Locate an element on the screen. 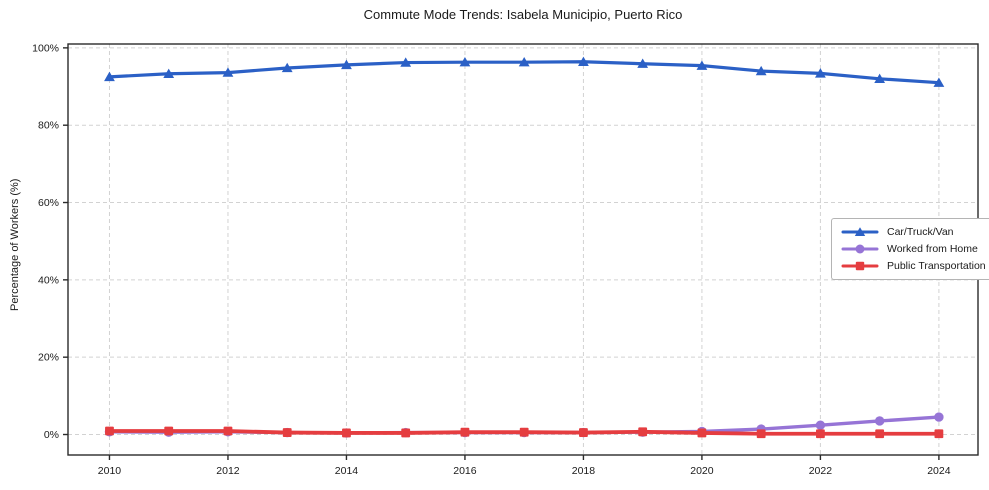  series-public-transportation is located at coordinates (524, 432).